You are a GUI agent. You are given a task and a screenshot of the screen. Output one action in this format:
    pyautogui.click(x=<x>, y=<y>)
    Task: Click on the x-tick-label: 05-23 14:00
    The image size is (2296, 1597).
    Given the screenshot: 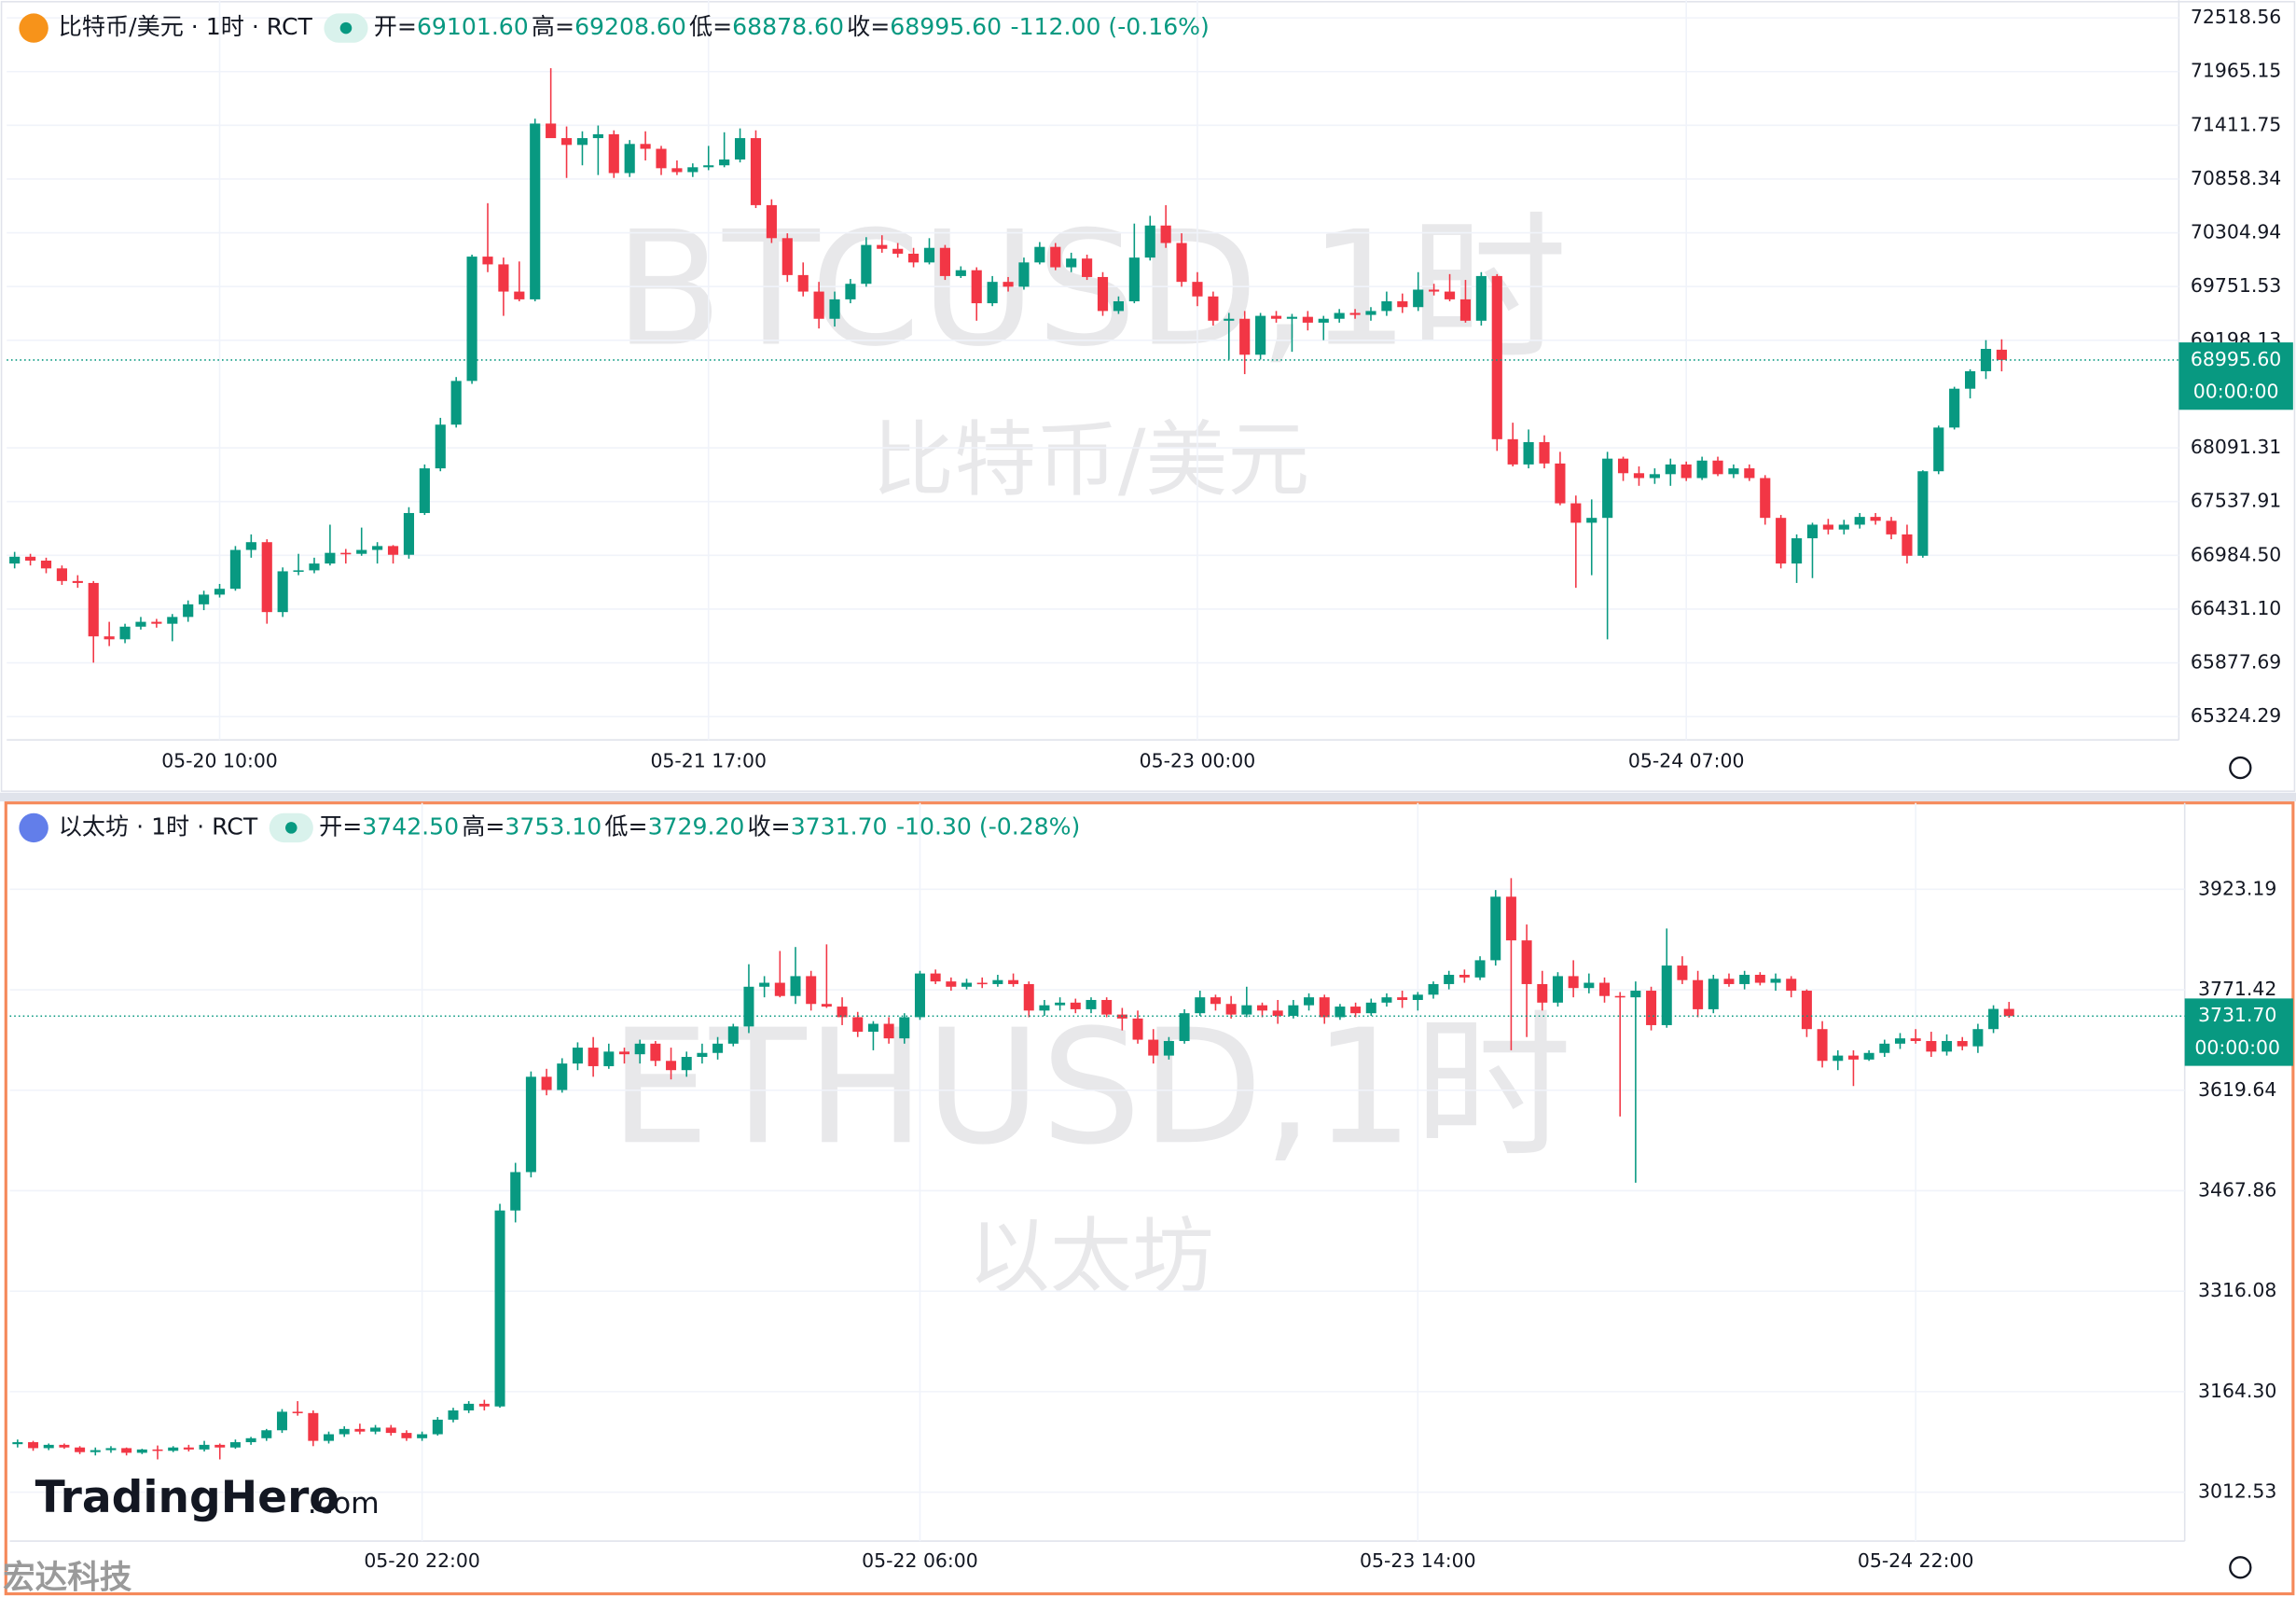 What is the action you would take?
    pyautogui.click(x=1418, y=1561)
    